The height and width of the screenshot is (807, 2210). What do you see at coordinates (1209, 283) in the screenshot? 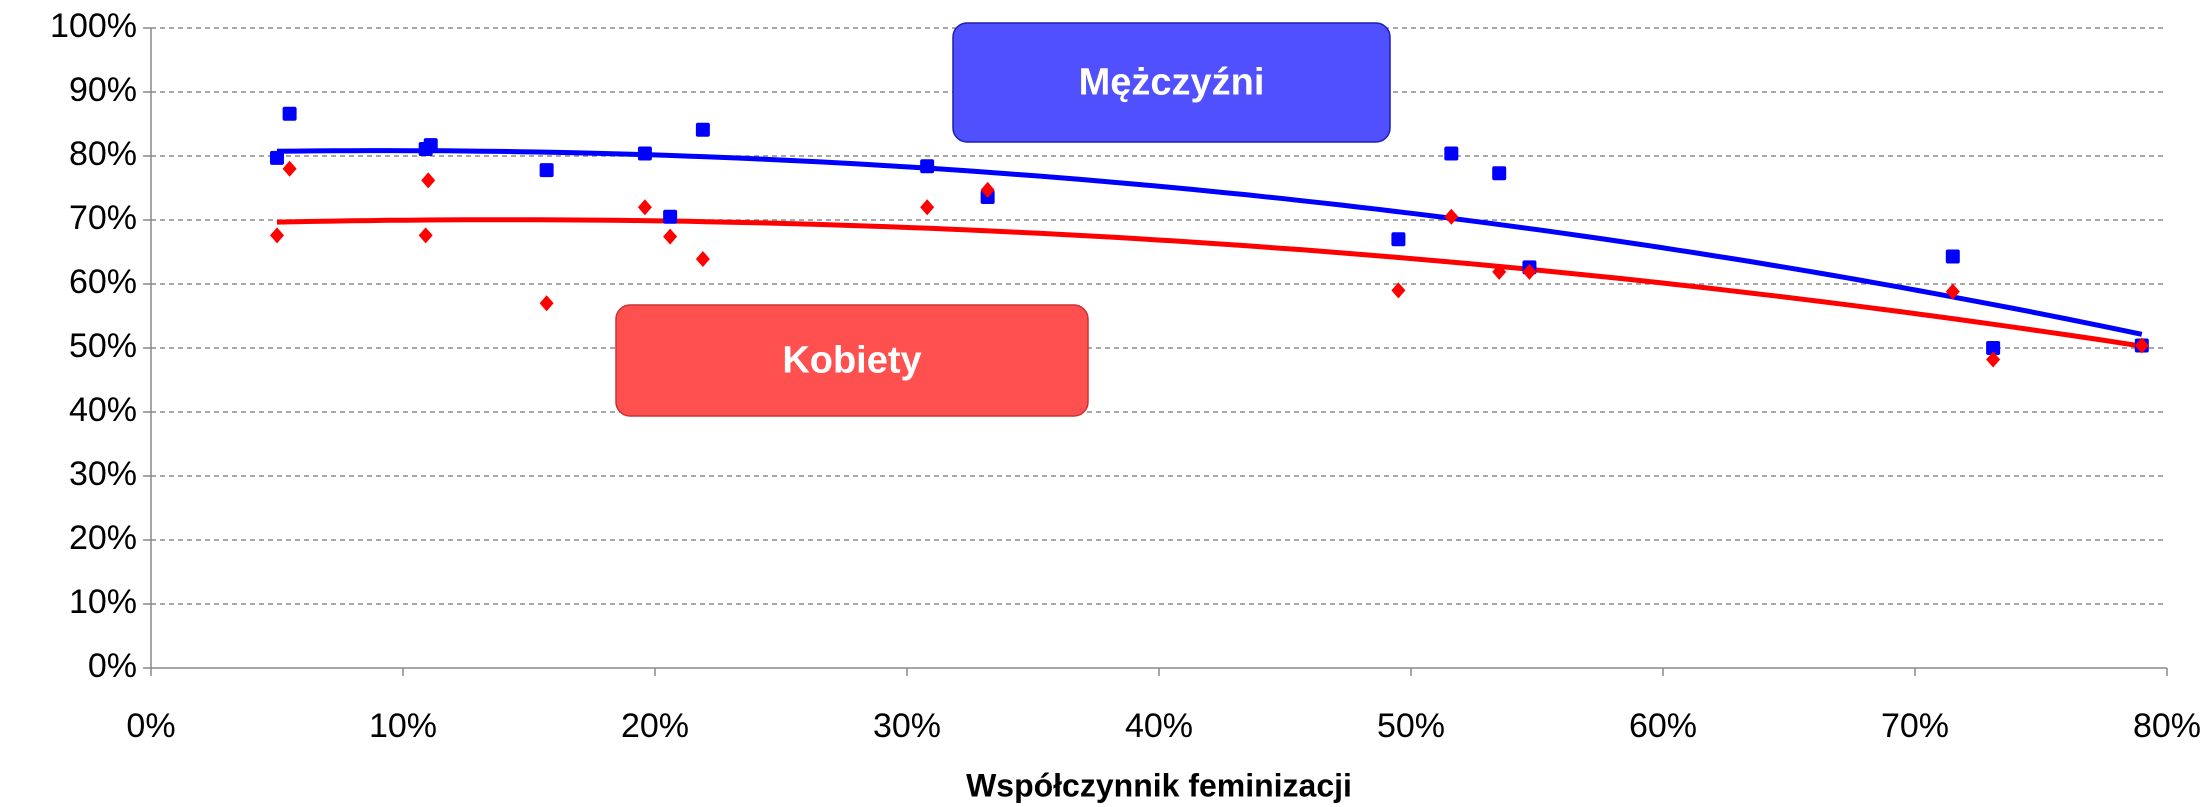
I see `trendline` at bounding box center [1209, 283].